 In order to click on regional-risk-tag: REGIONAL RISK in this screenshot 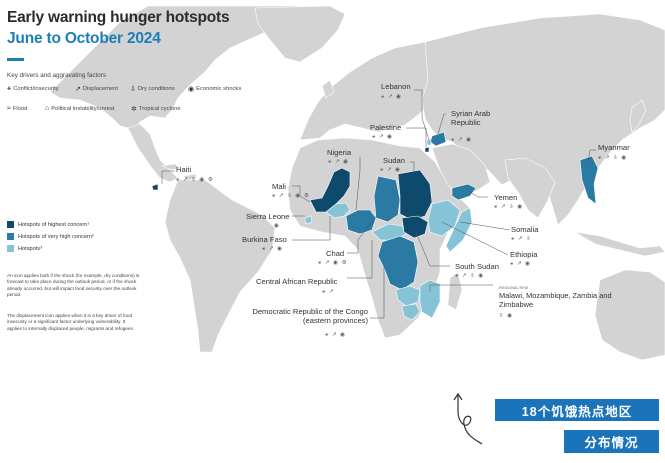, I will do `click(514, 288)`.